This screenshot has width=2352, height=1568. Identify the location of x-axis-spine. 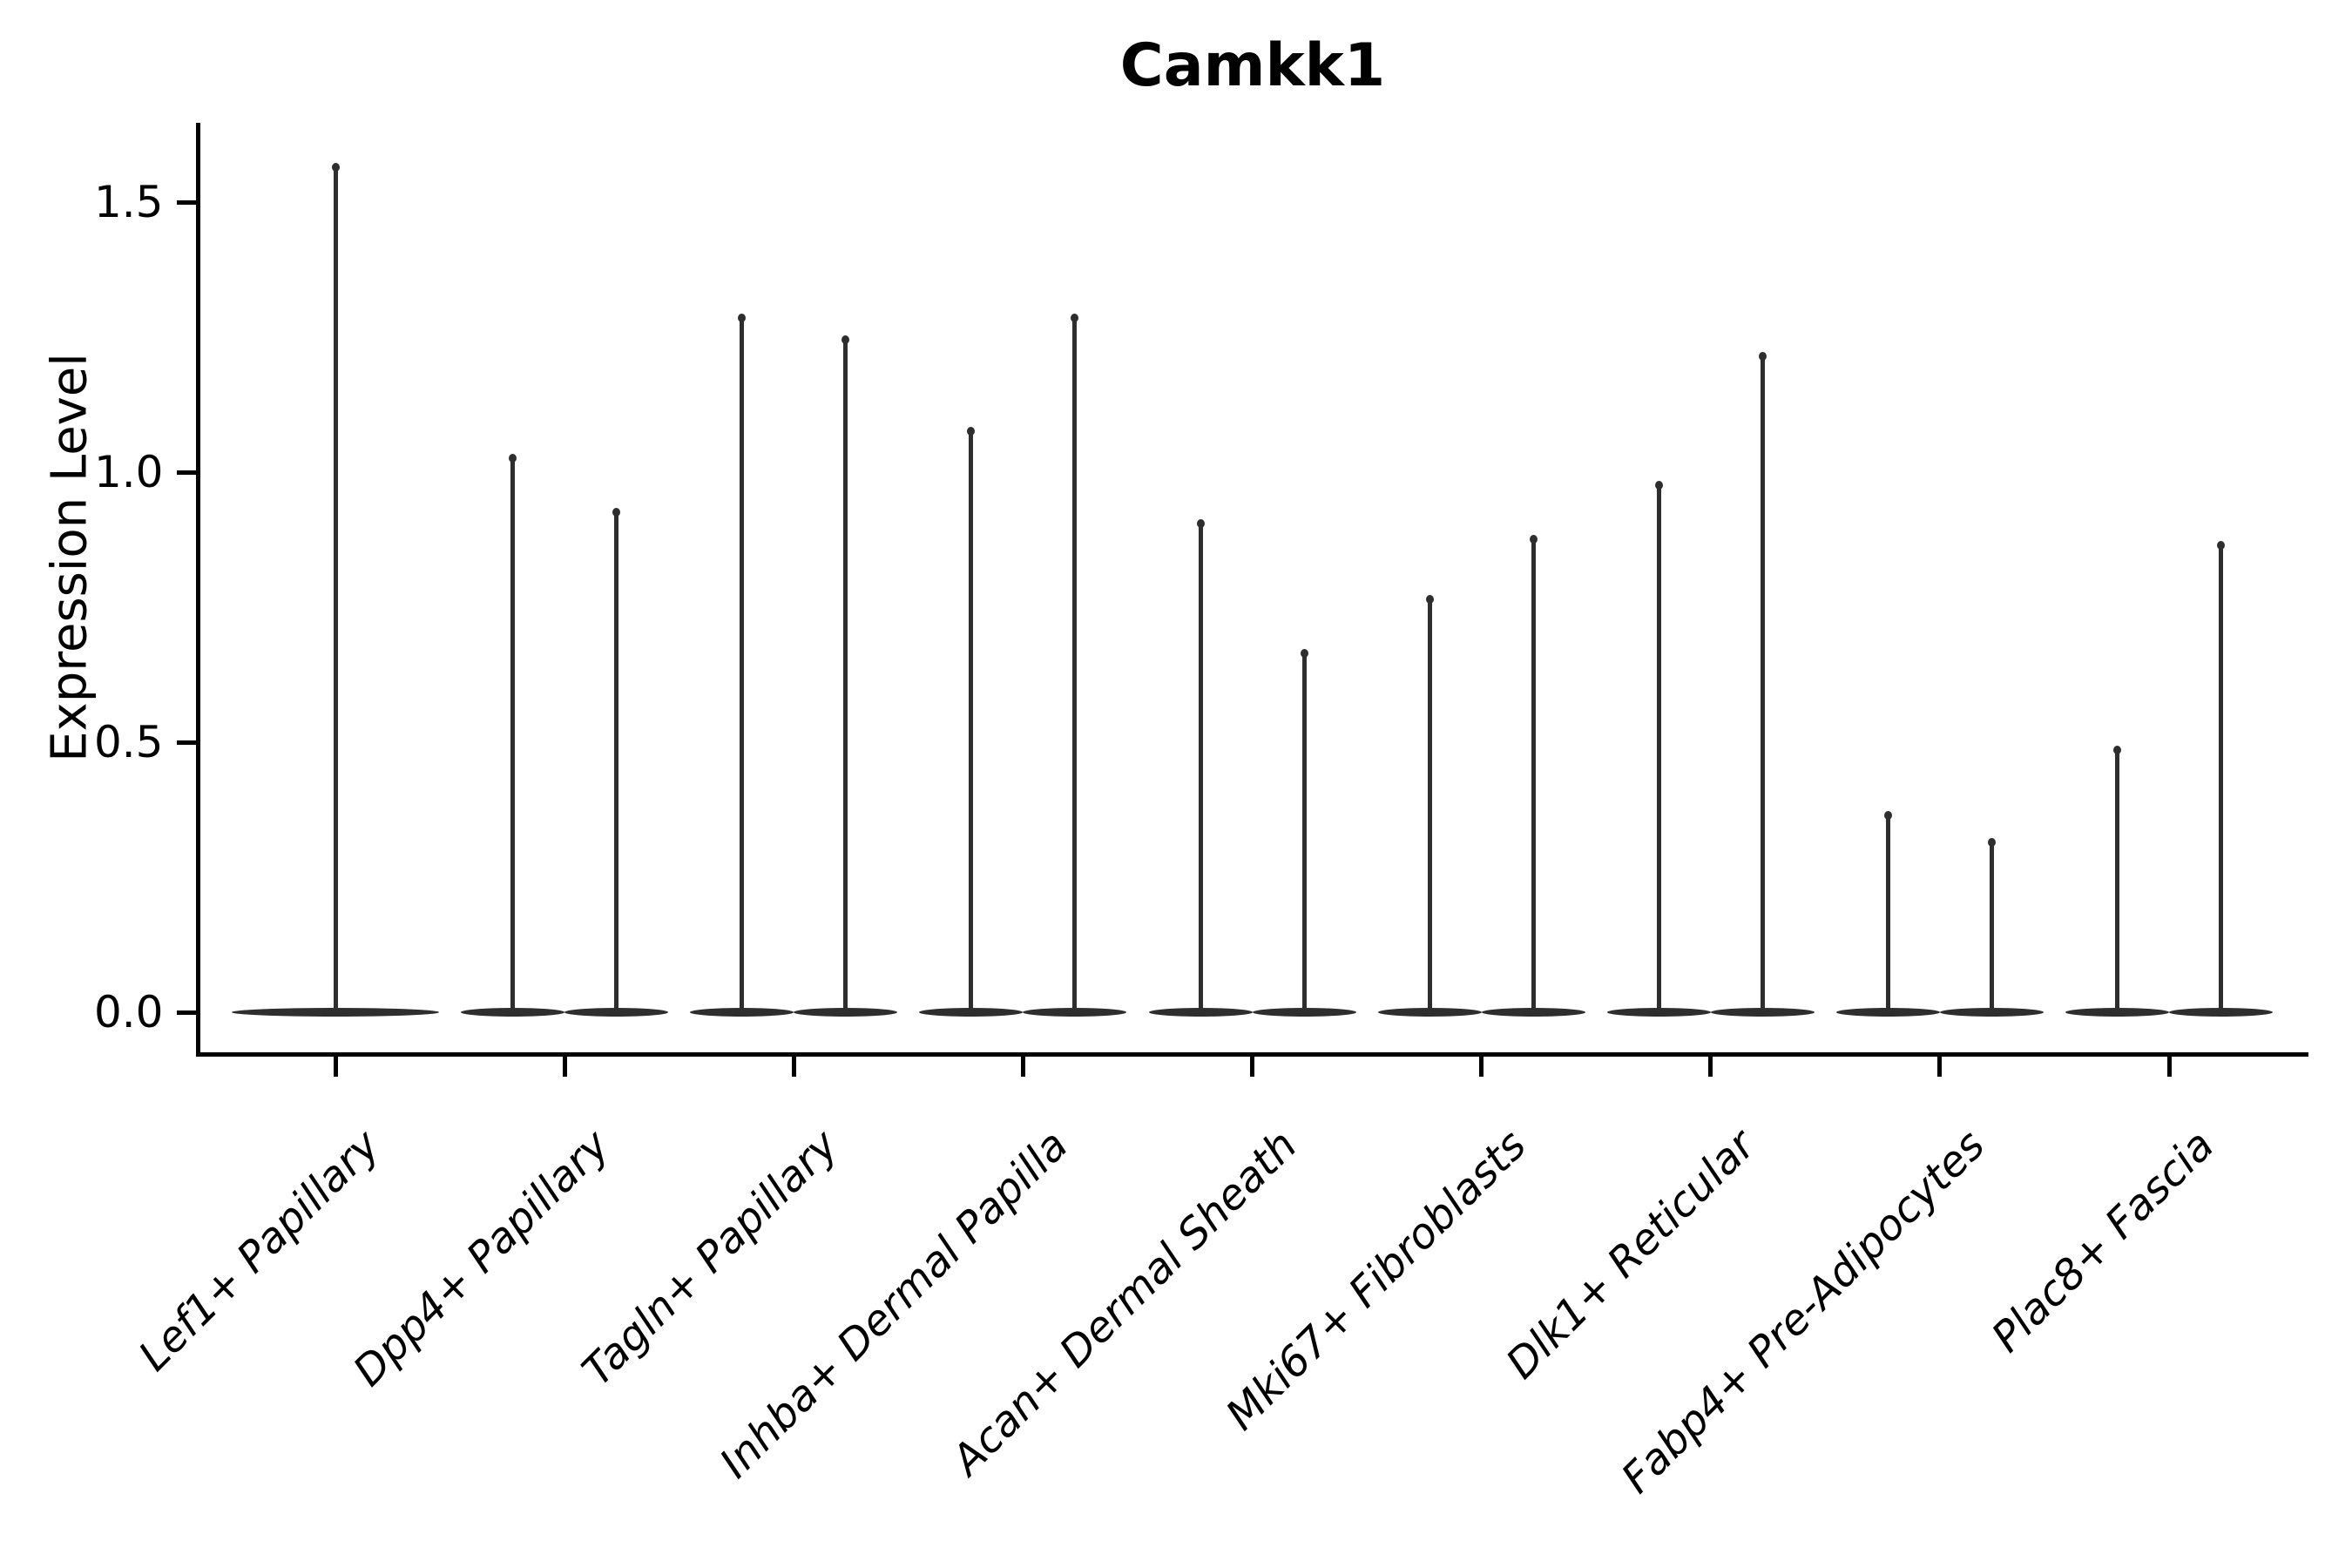
(1251, 1054).